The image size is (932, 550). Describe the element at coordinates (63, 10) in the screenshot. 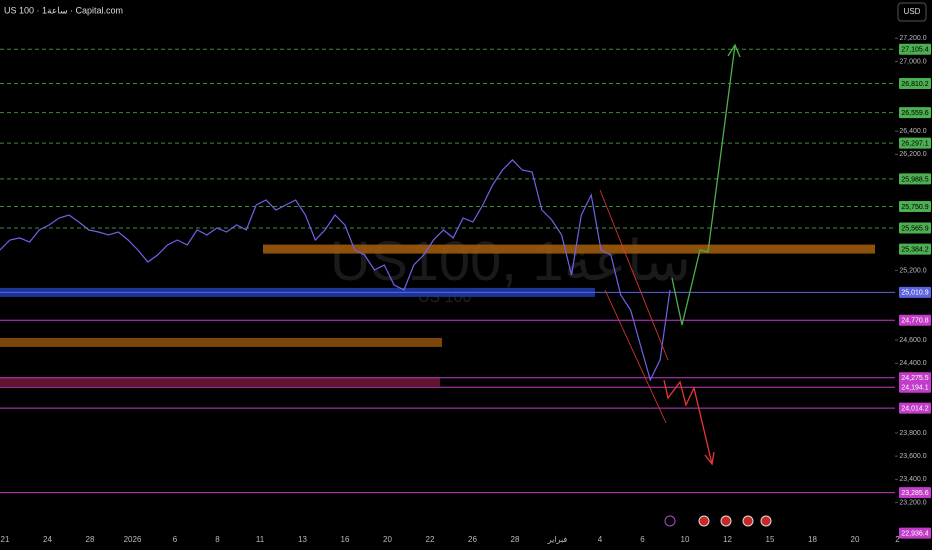

I see `chart-title: US 100 · 1ساعة · Capital.com` at that location.